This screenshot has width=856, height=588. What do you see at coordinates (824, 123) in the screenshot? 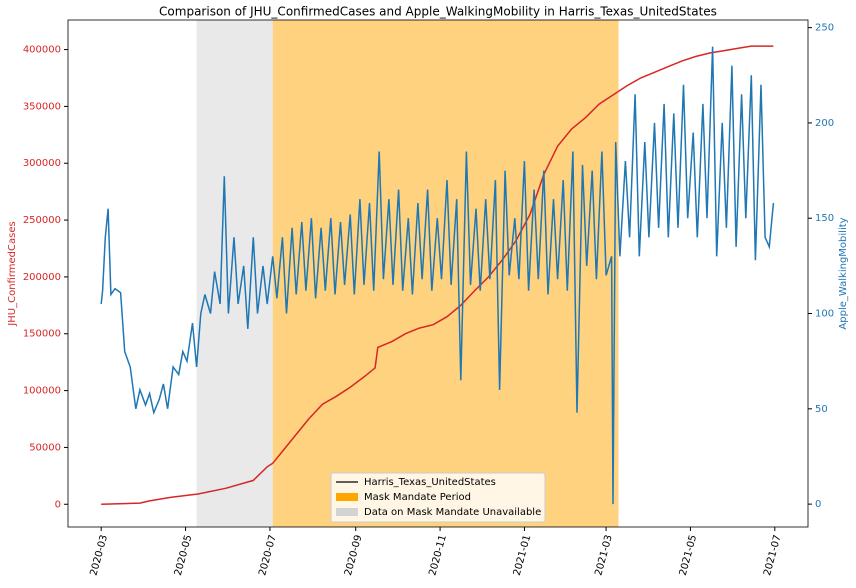
I see `y2-tick-label: 200` at bounding box center [824, 123].